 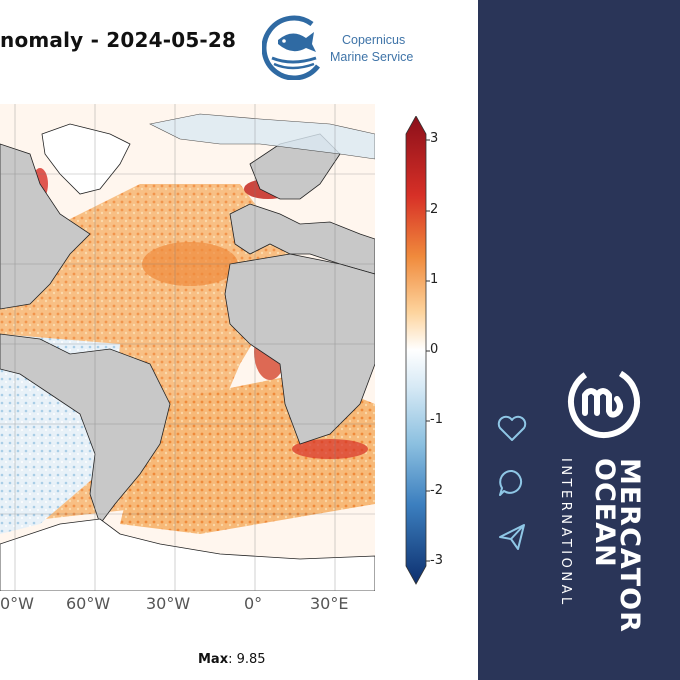 I want to click on colorbar, so click(x=417, y=350).